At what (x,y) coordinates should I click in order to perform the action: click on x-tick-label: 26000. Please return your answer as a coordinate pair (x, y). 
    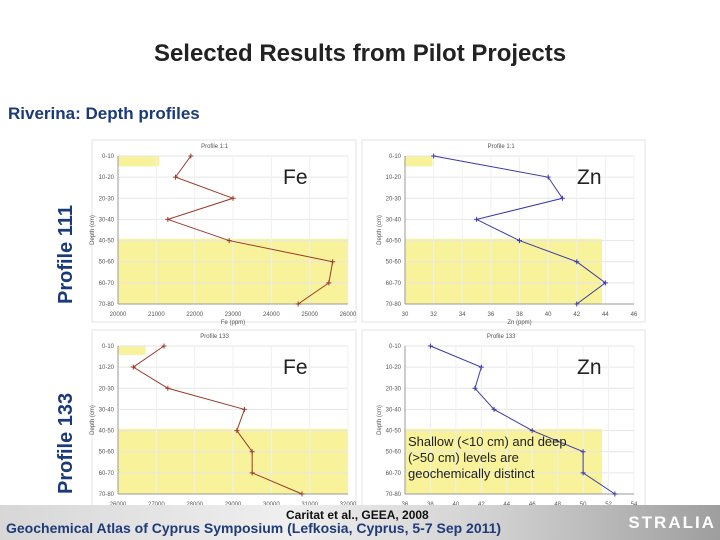
    Looking at the image, I should click on (348, 315).